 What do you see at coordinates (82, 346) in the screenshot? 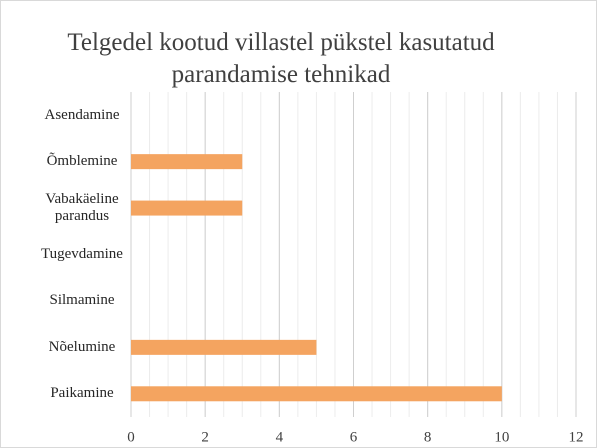
I see `y-tick-label: Nõelumine` at bounding box center [82, 346].